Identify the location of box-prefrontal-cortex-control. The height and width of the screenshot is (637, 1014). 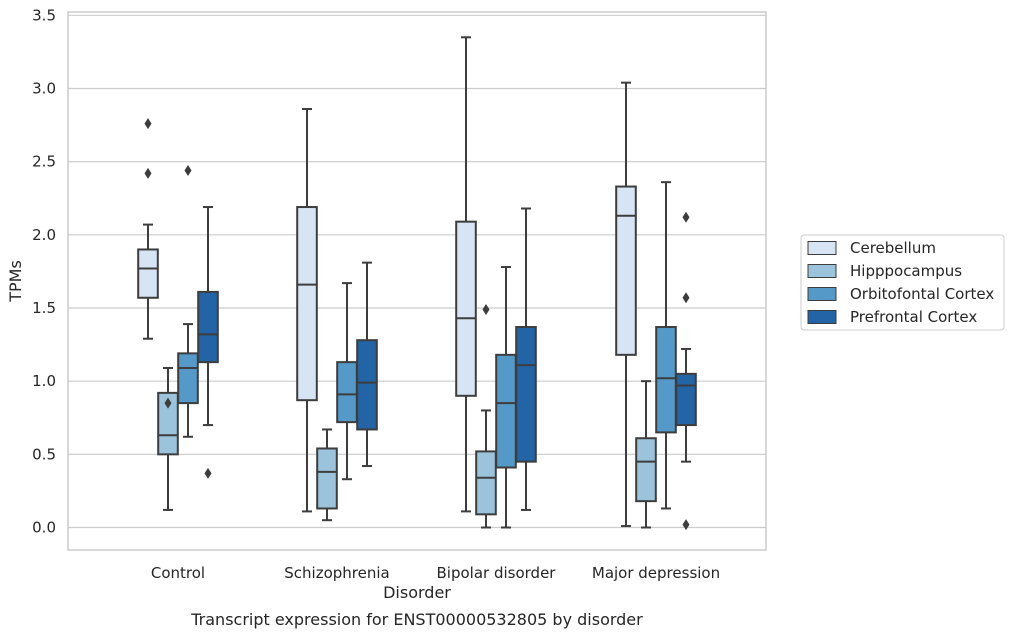
(208, 342).